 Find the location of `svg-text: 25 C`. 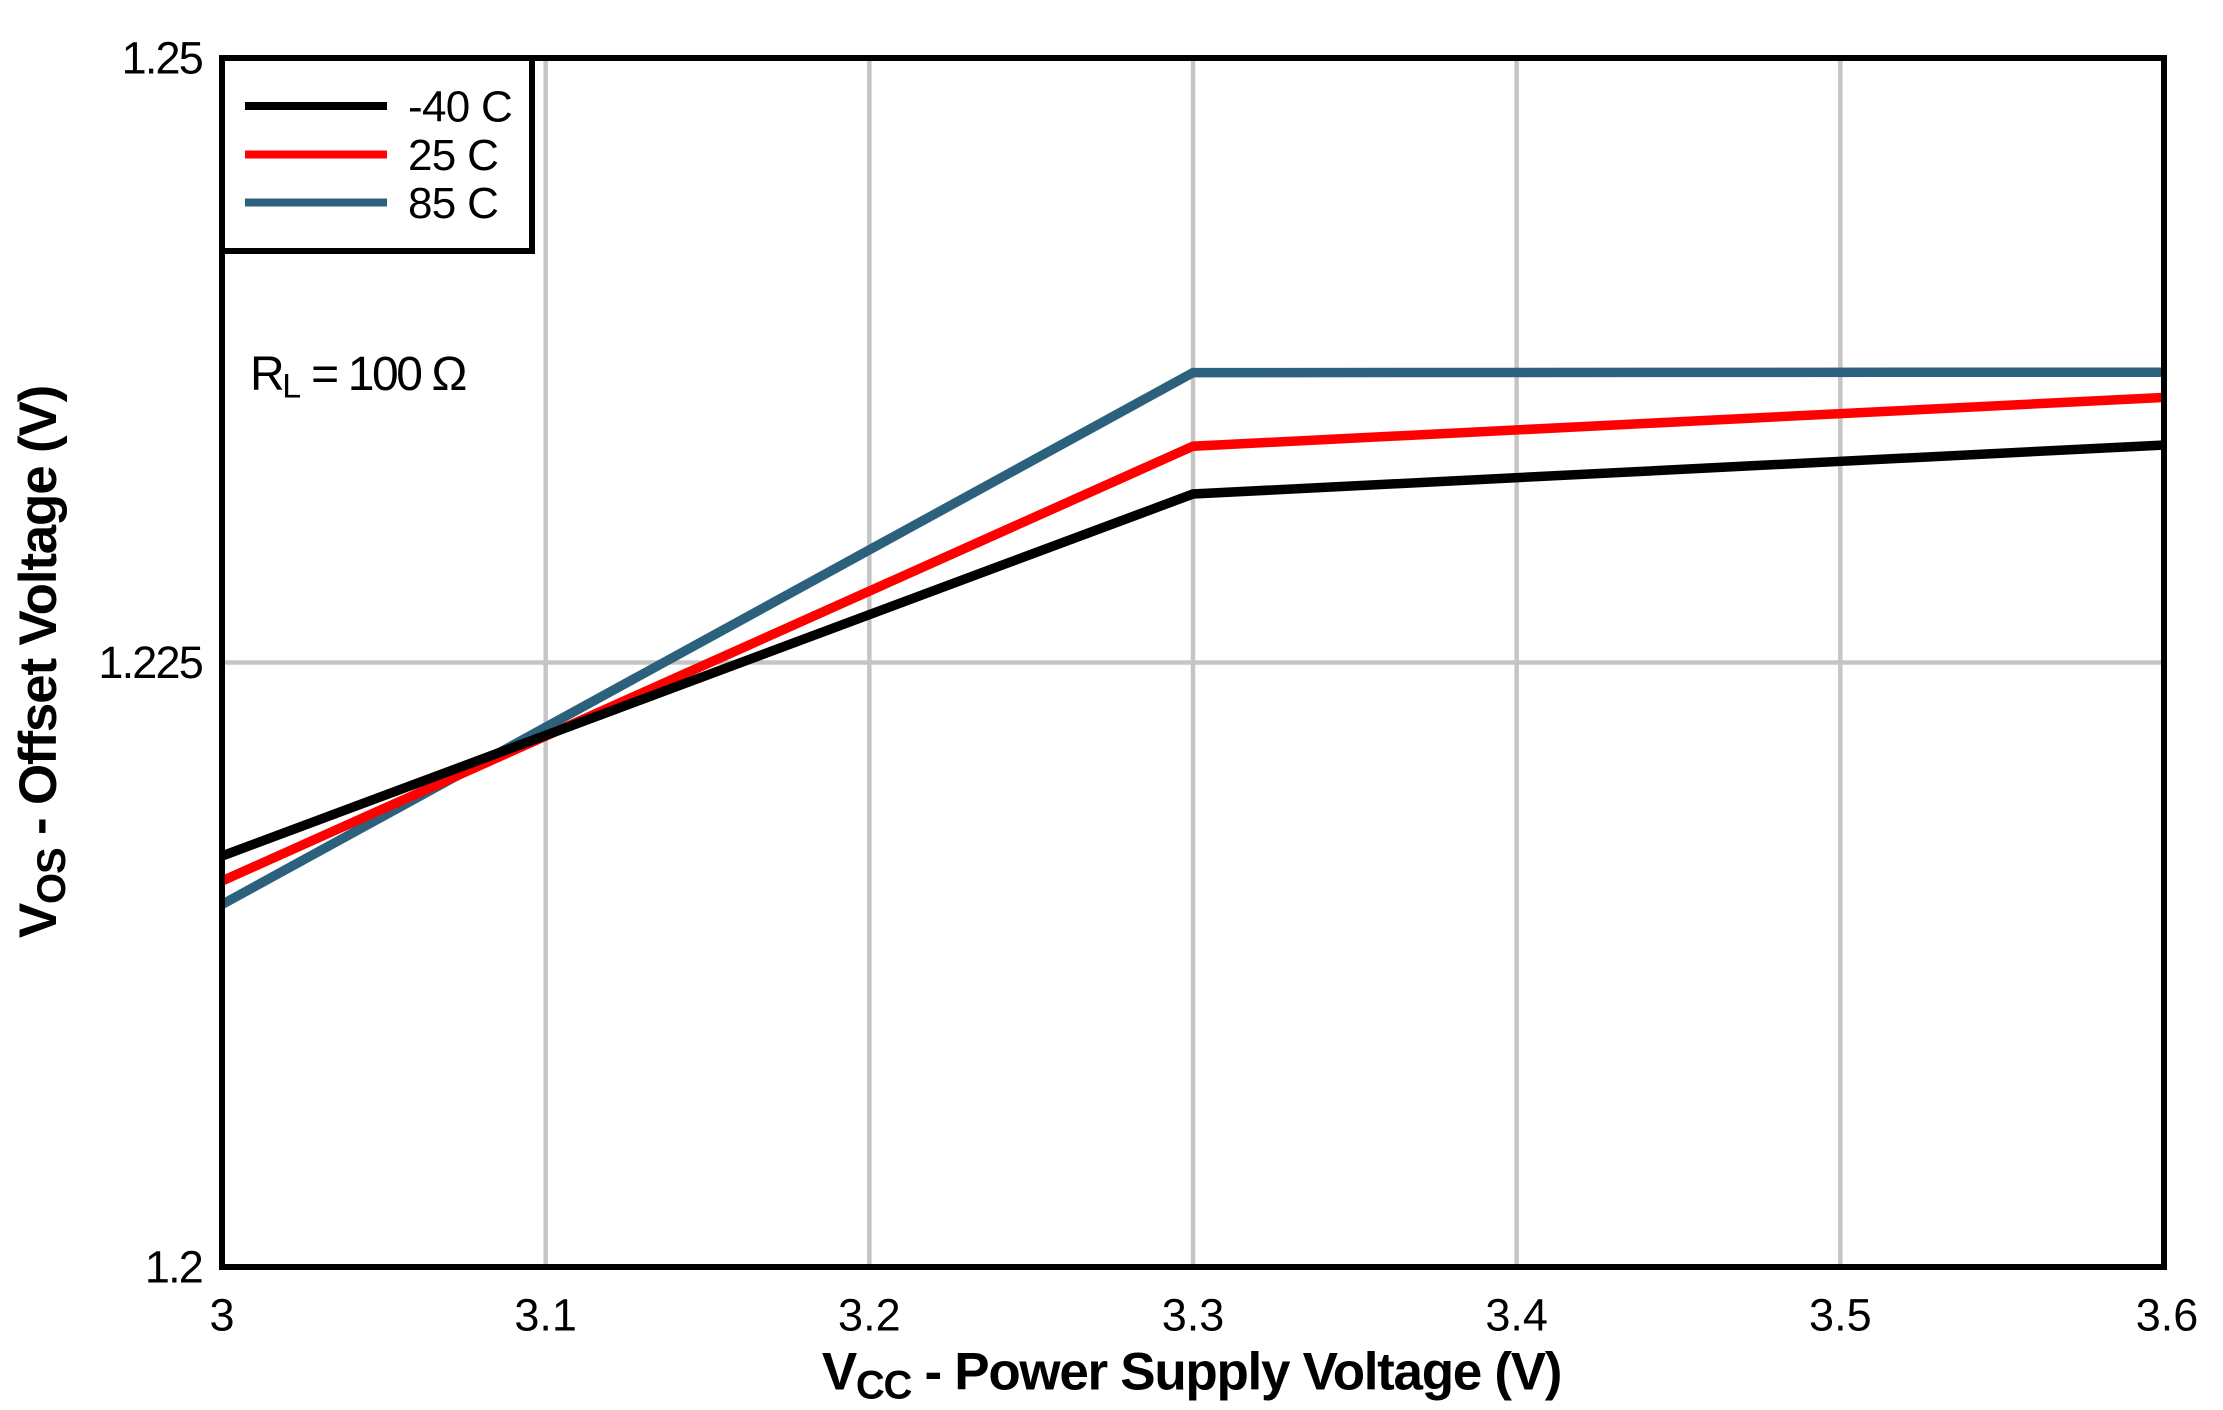

svg-text: 25 C is located at coordinates (453, 155).